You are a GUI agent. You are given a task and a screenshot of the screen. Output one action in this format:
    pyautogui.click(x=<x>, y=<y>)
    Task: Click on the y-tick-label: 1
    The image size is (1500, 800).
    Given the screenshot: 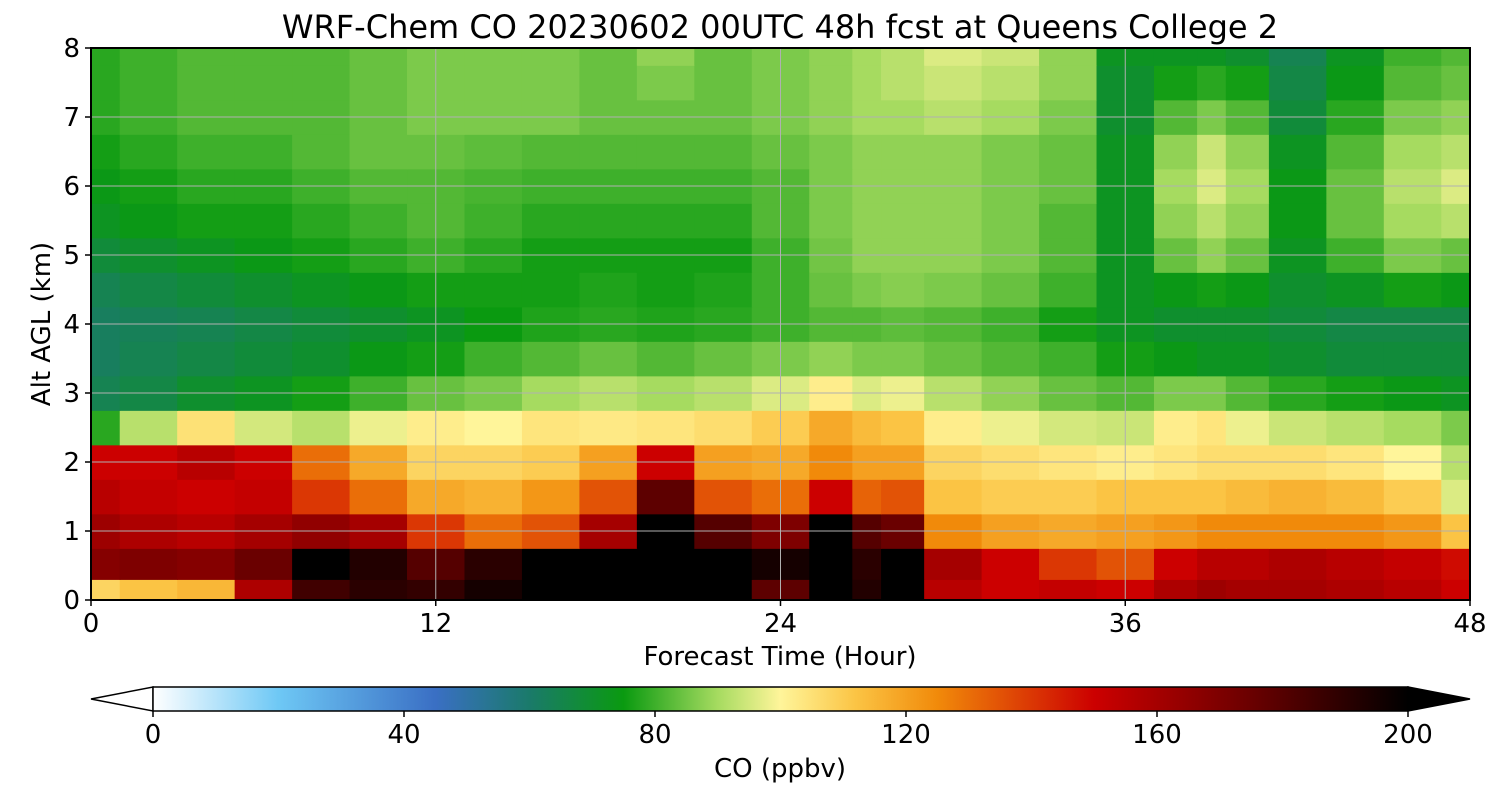 What is the action you would take?
    pyautogui.click(x=71, y=532)
    